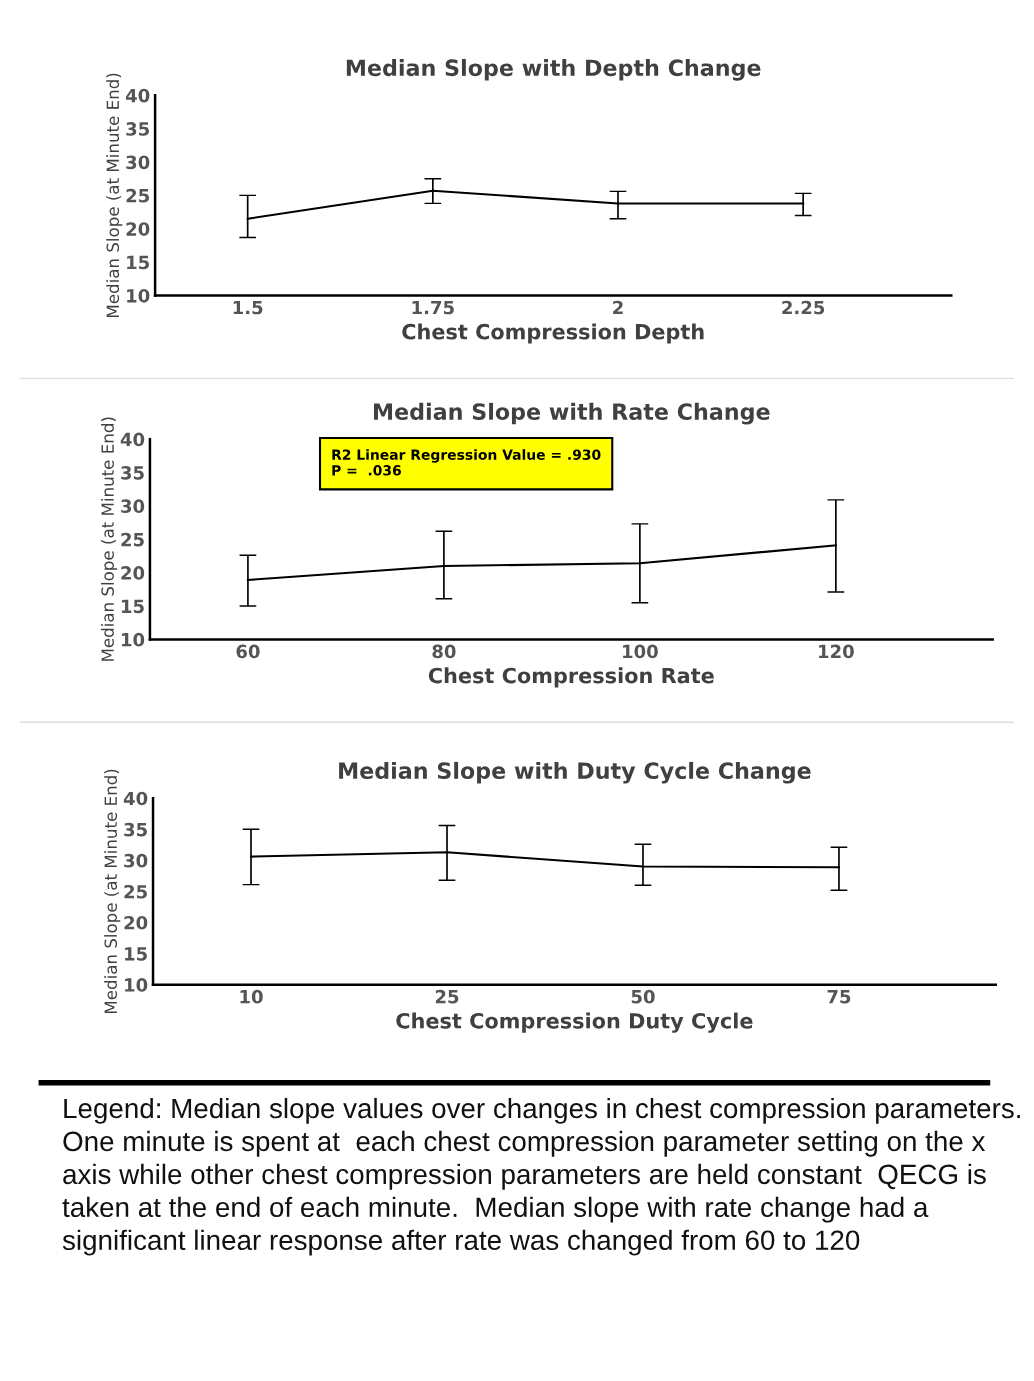  I want to click on x-axis-title: Chest Compression Rate, so click(571, 677).